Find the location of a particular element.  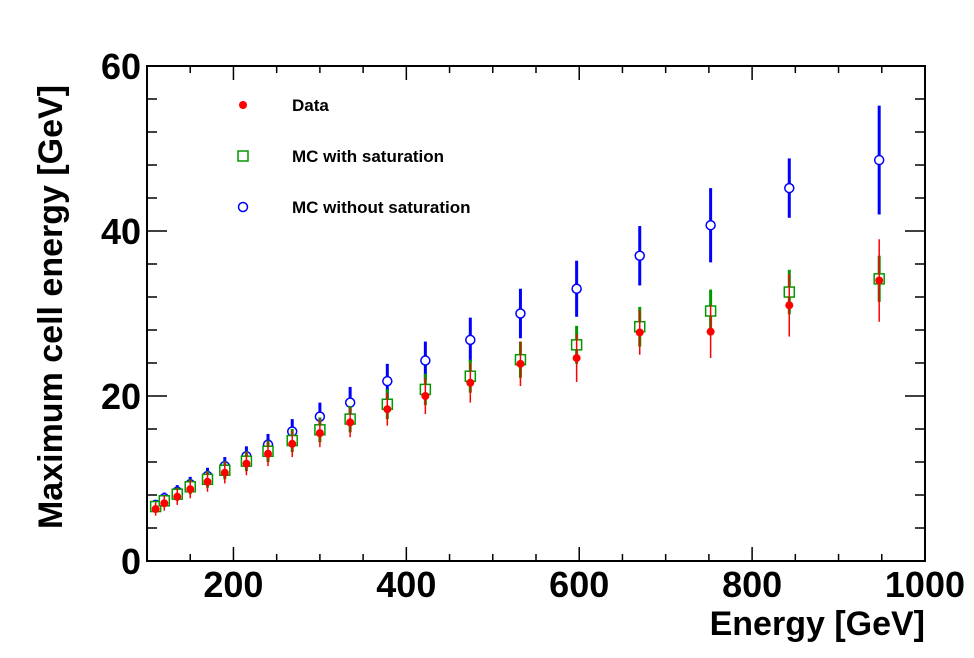

legend-label: MC without saturation is located at coordinates (381, 207).